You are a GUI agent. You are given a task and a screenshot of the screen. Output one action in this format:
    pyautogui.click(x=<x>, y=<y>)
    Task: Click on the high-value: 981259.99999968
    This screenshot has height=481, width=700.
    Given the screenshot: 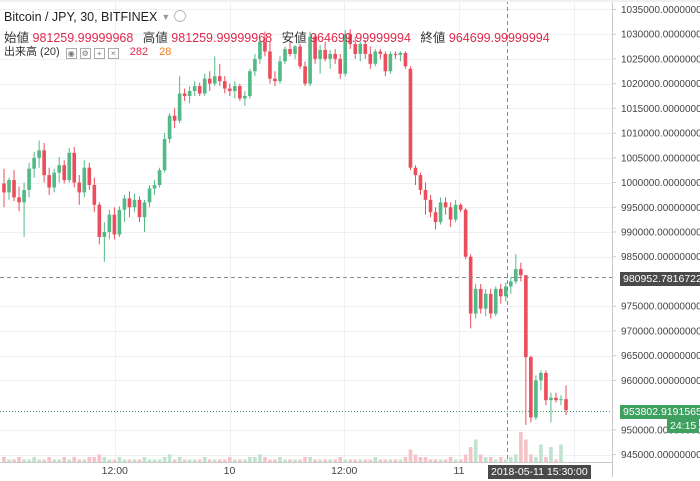 What is the action you would take?
    pyautogui.click(x=222, y=38)
    